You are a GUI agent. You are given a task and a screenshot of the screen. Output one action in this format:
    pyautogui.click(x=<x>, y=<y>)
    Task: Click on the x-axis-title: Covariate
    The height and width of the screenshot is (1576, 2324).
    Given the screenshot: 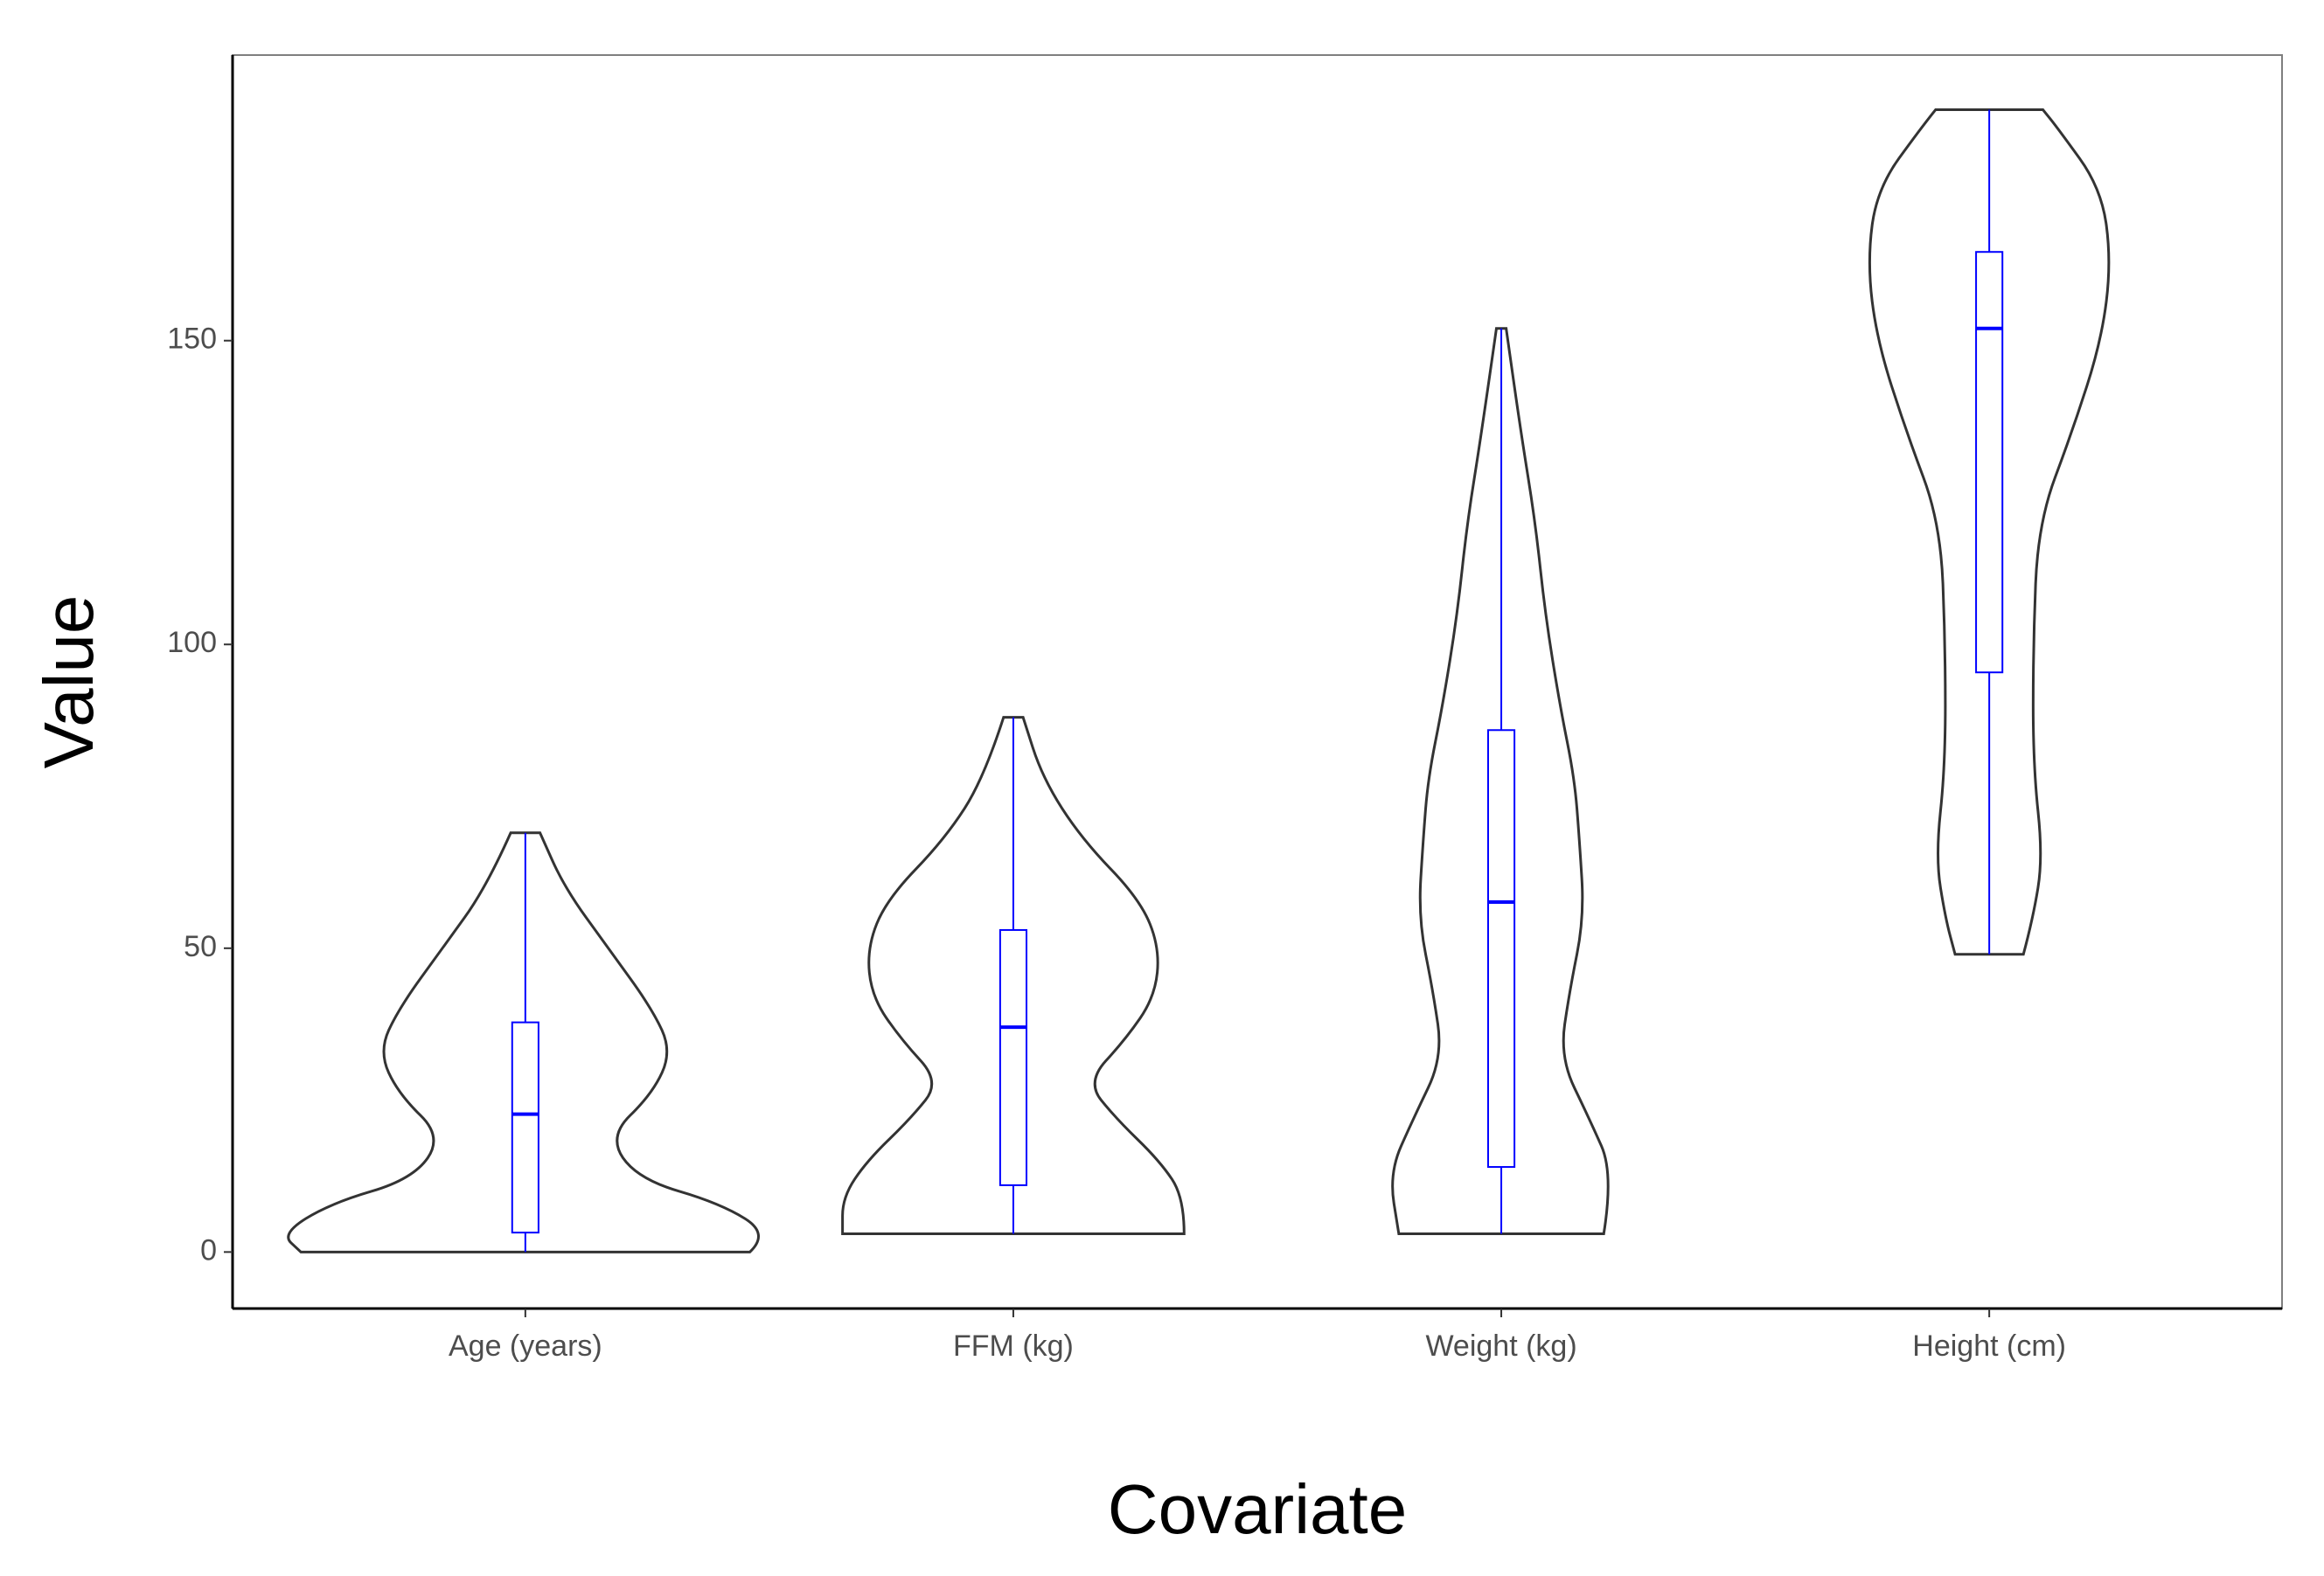 What is the action you would take?
    pyautogui.click(x=1257, y=1509)
    